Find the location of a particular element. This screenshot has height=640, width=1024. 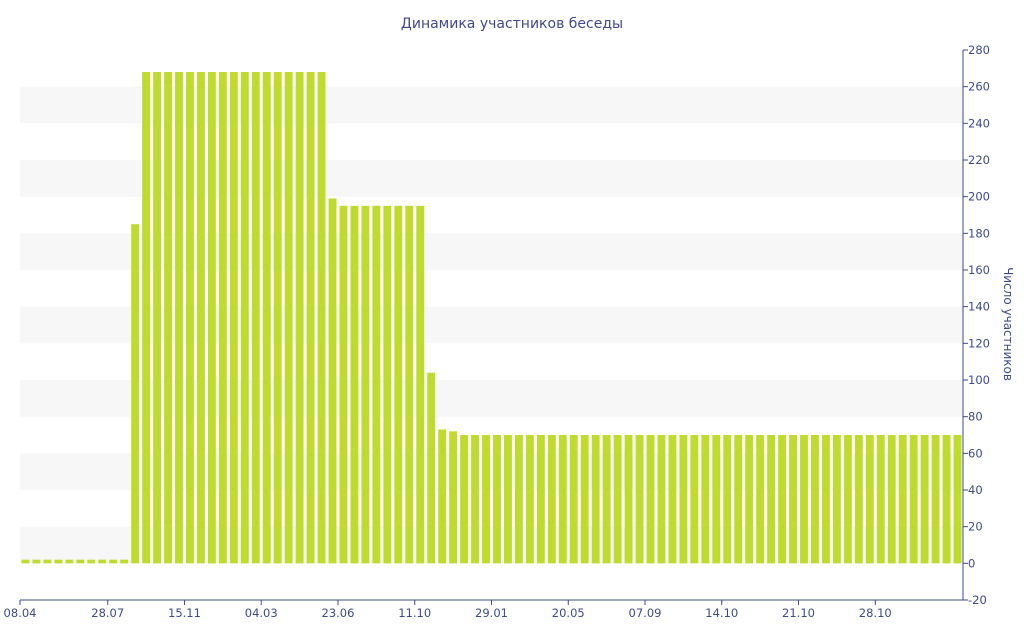

x-tick-label: 29.01 is located at coordinates (491, 613).